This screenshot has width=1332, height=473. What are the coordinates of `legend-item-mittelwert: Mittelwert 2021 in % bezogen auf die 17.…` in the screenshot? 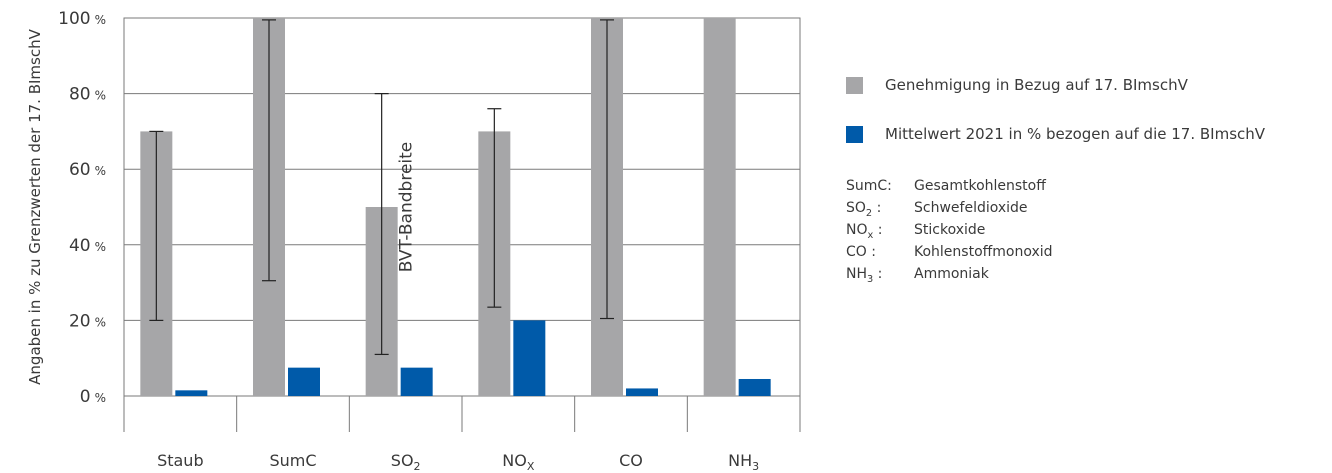 It's located at (1055, 134).